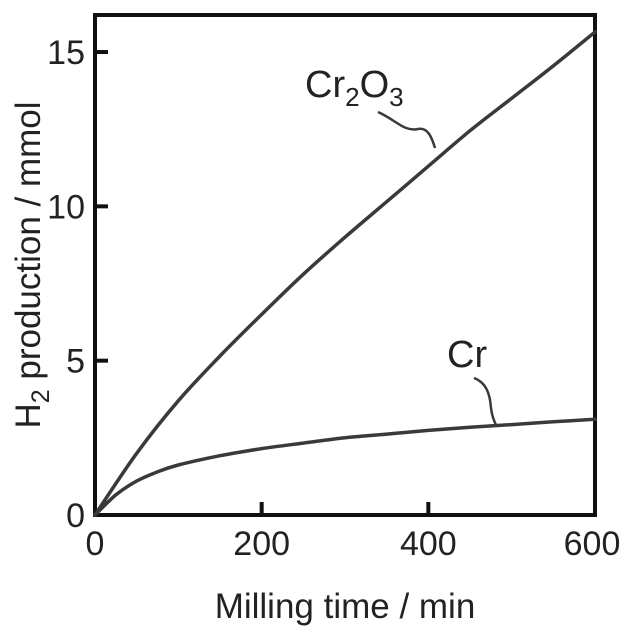 The image size is (640, 640). What do you see at coordinates (428, 544) in the screenshot?
I see `x-tick-label: 400` at bounding box center [428, 544].